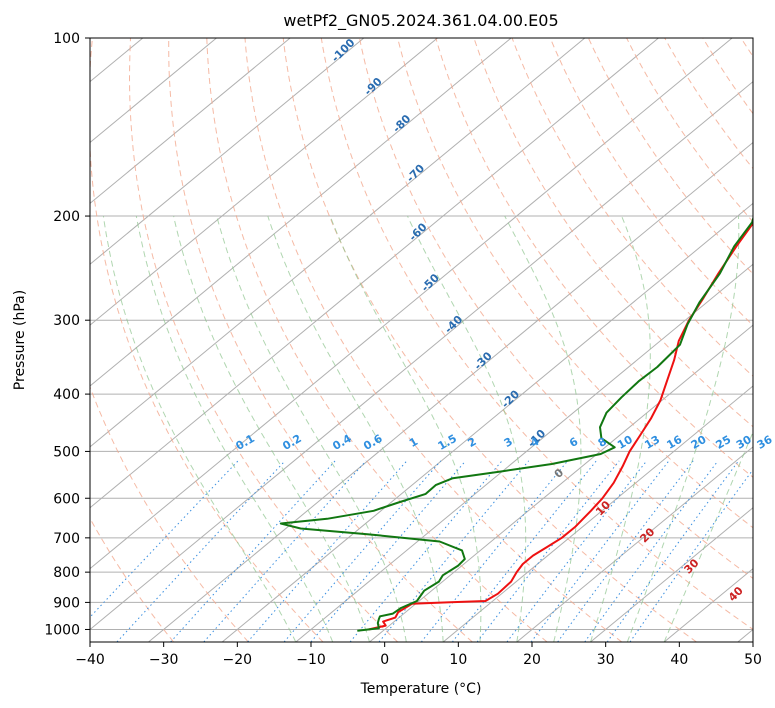 Image resolution: width=775 pixels, height=708 pixels. Describe the element at coordinates (384, 660) in the screenshot. I see `x-tick-label: 0` at that location.